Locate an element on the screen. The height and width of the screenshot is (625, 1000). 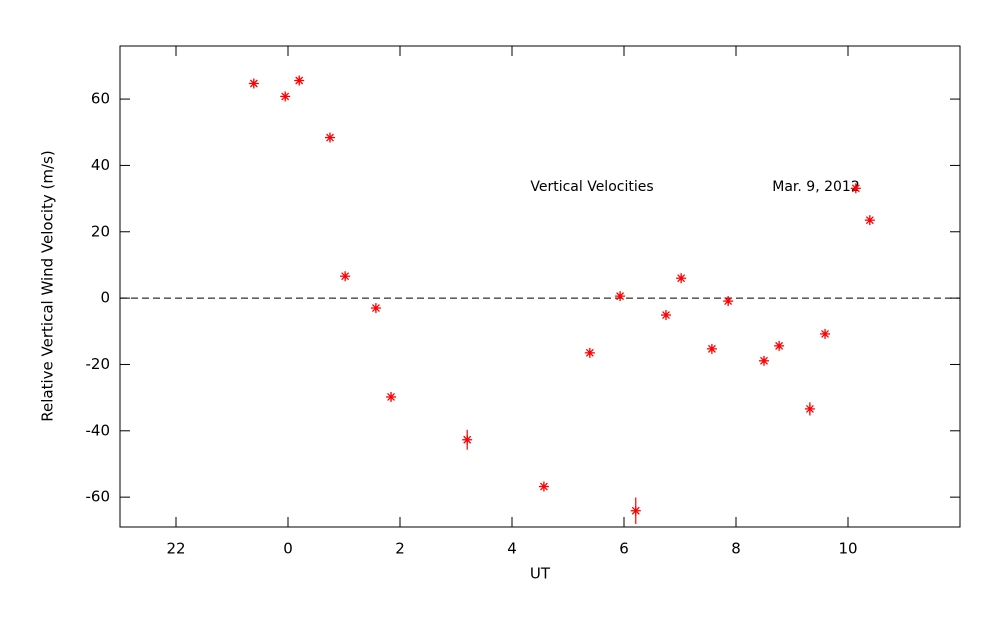
x-tick-label: 2 is located at coordinates (400, 549).